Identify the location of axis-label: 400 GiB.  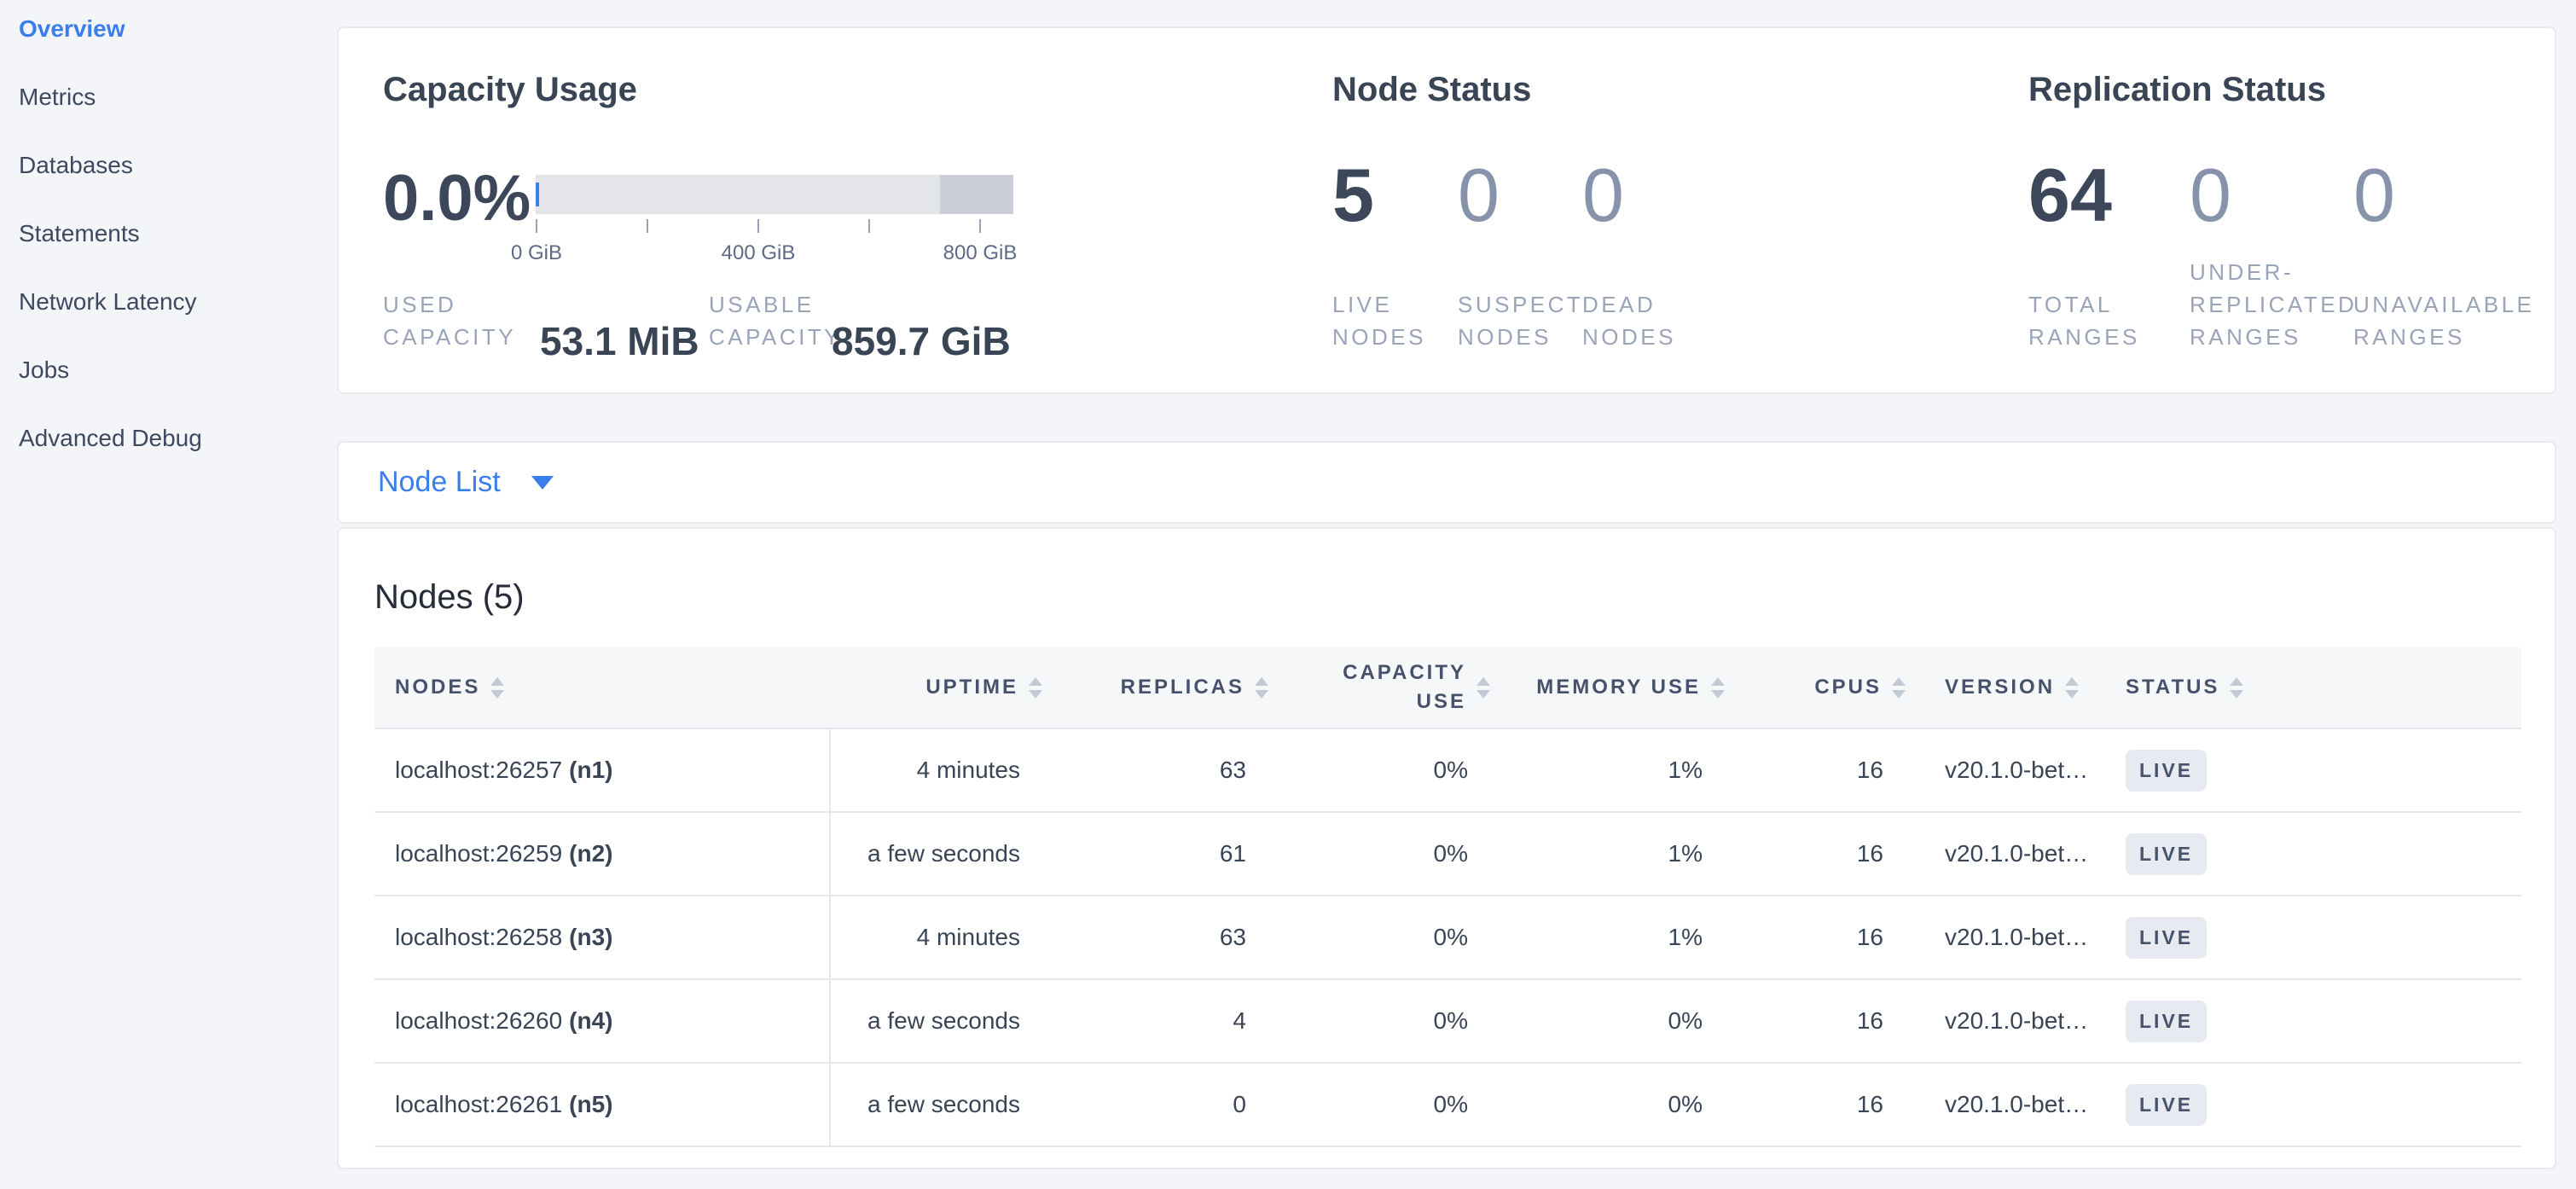
(758, 252).